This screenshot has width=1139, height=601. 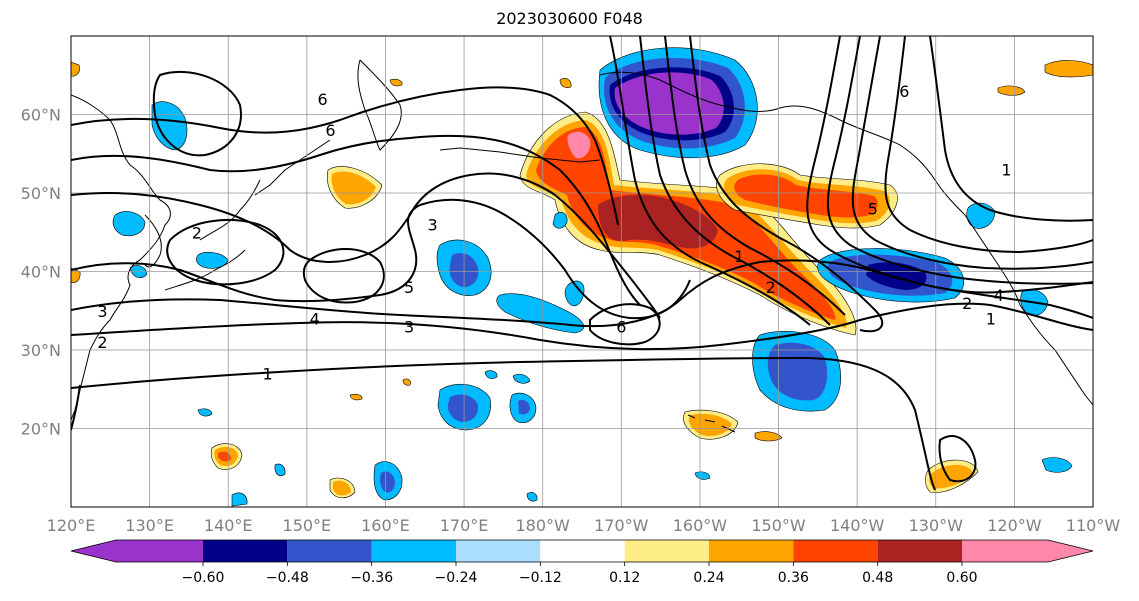 What do you see at coordinates (41, 350) in the screenshot?
I see `lat-tick-label: 30°N` at bounding box center [41, 350].